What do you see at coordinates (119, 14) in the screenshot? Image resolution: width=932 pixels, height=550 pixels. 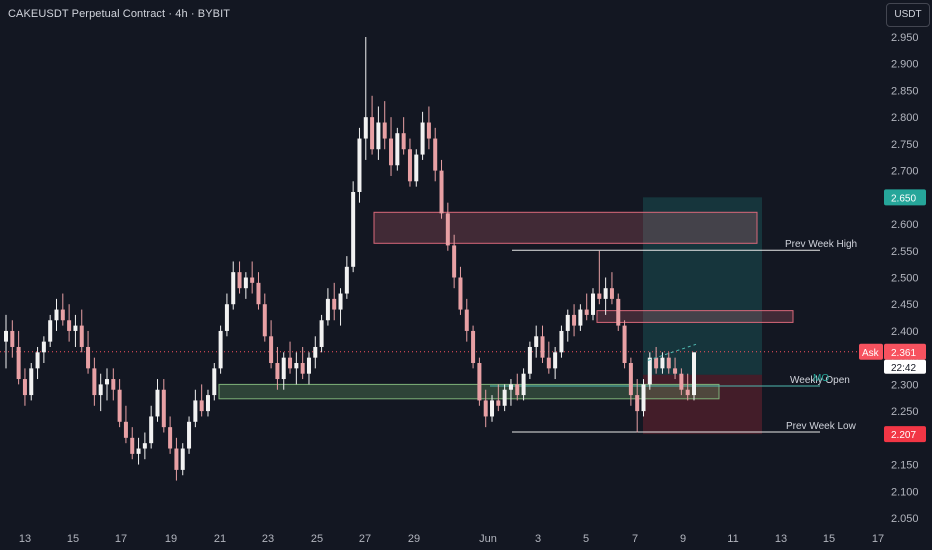 I see `chart-title: CAKEUSDT Perpetual Contract · 4h · BYBIT` at bounding box center [119, 14].